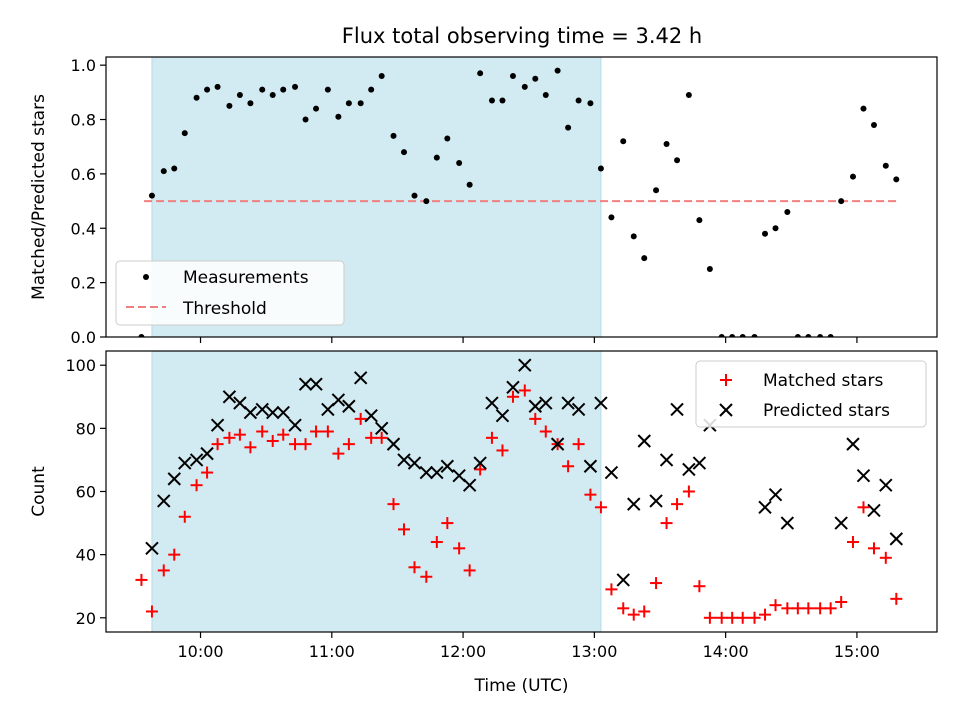 This screenshot has height=720, width=960. Describe the element at coordinates (86, 618) in the screenshot. I see `y-tick-label: 20` at that location.